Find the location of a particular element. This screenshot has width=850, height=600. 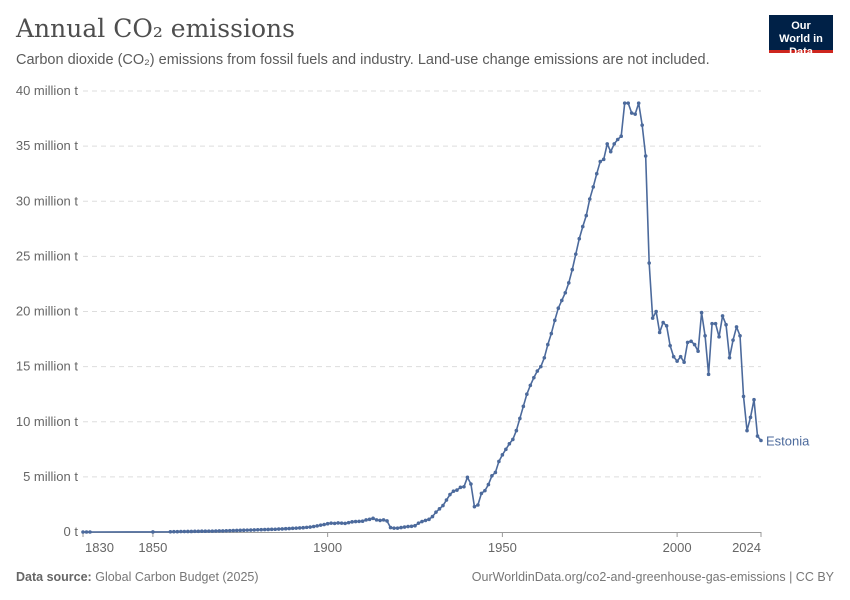

data-source: Data source: Global Carbon Budget (2025) is located at coordinates (137, 577).